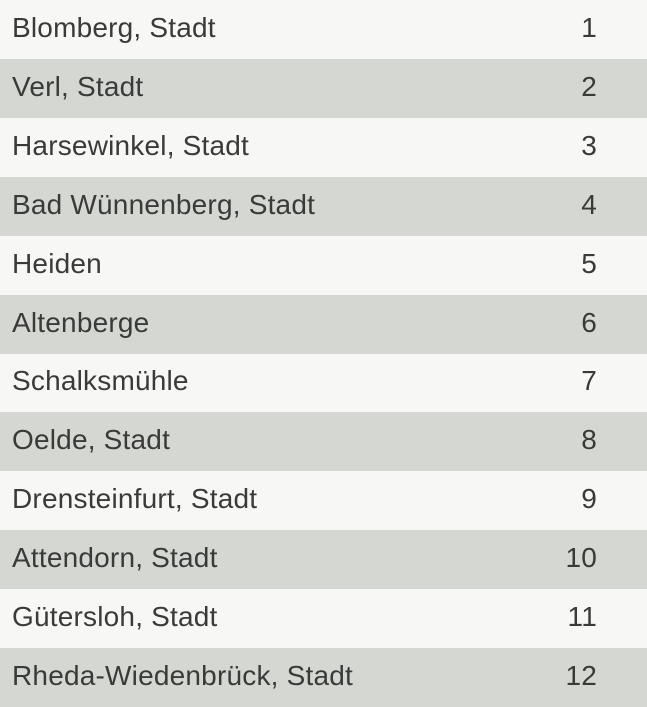 The height and width of the screenshot is (707, 647). I want to click on municipality-name: Attendorn, Stadt, so click(115, 558).